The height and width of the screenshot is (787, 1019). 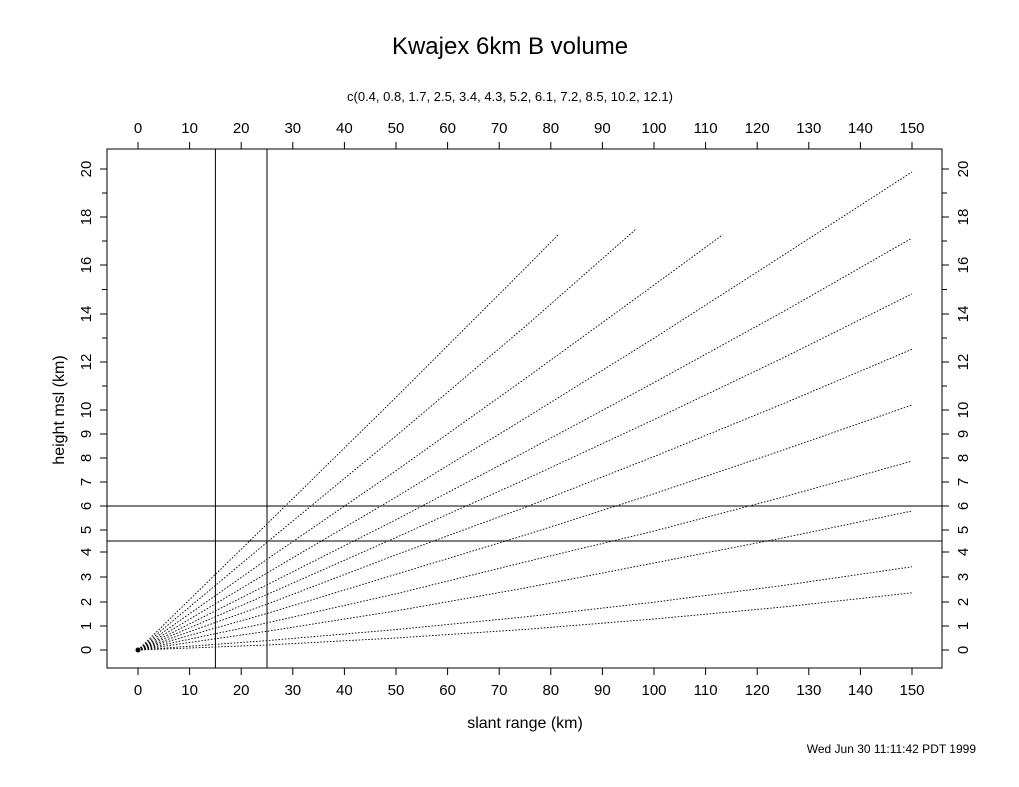 I want to click on radar-origin-marker, so click(x=138, y=650).